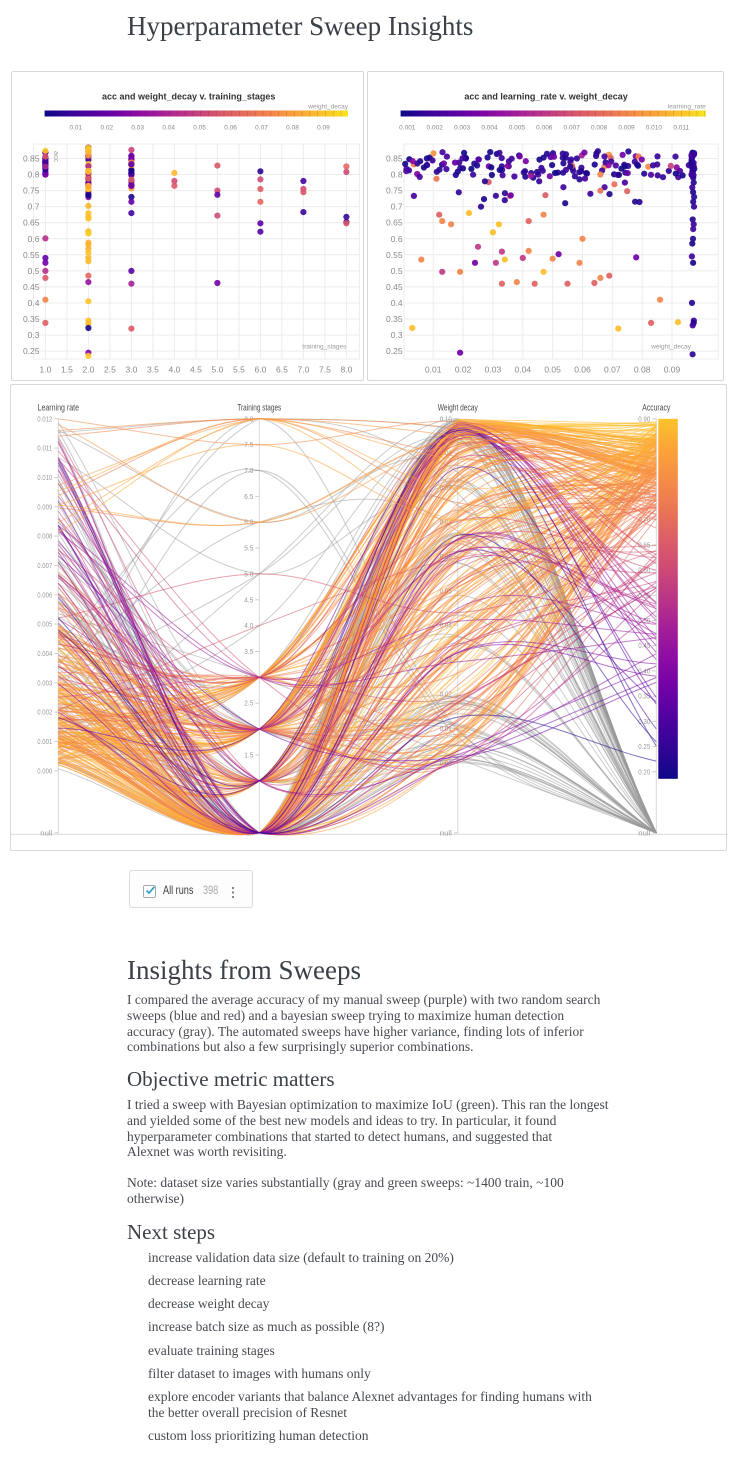  Describe the element at coordinates (325, 369) in the screenshot. I see `svg-text: 7.5` at that location.